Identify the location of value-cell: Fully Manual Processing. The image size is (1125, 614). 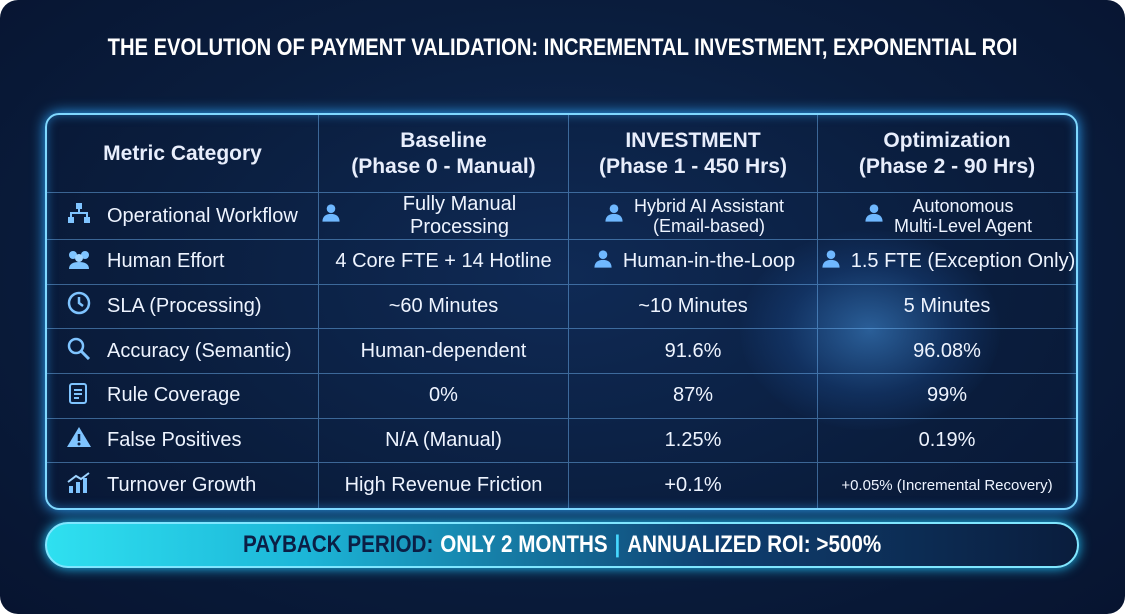
(444, 216).